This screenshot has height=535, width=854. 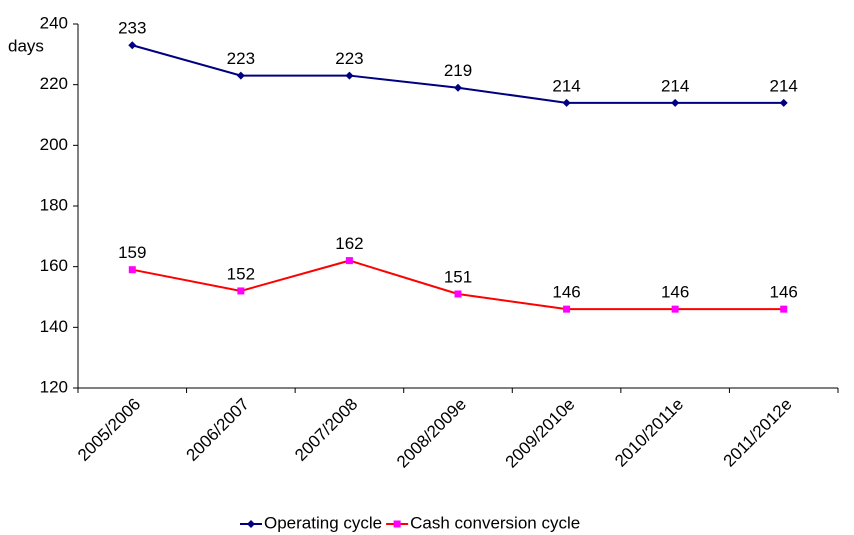 I want to click on data-label: 219, so click(x=458, y=70).